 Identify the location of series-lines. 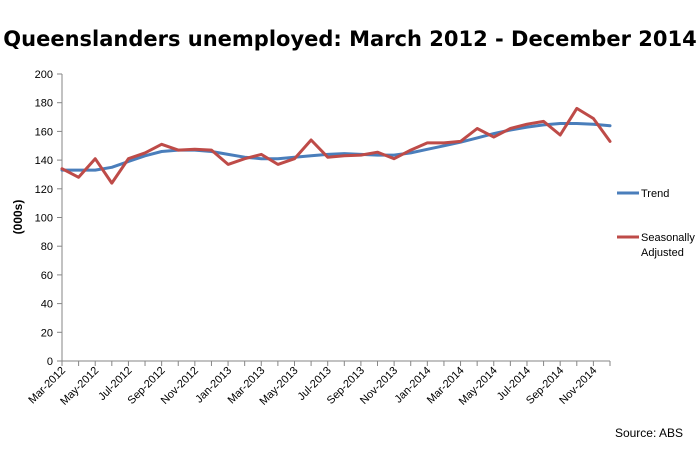
(336, 145).